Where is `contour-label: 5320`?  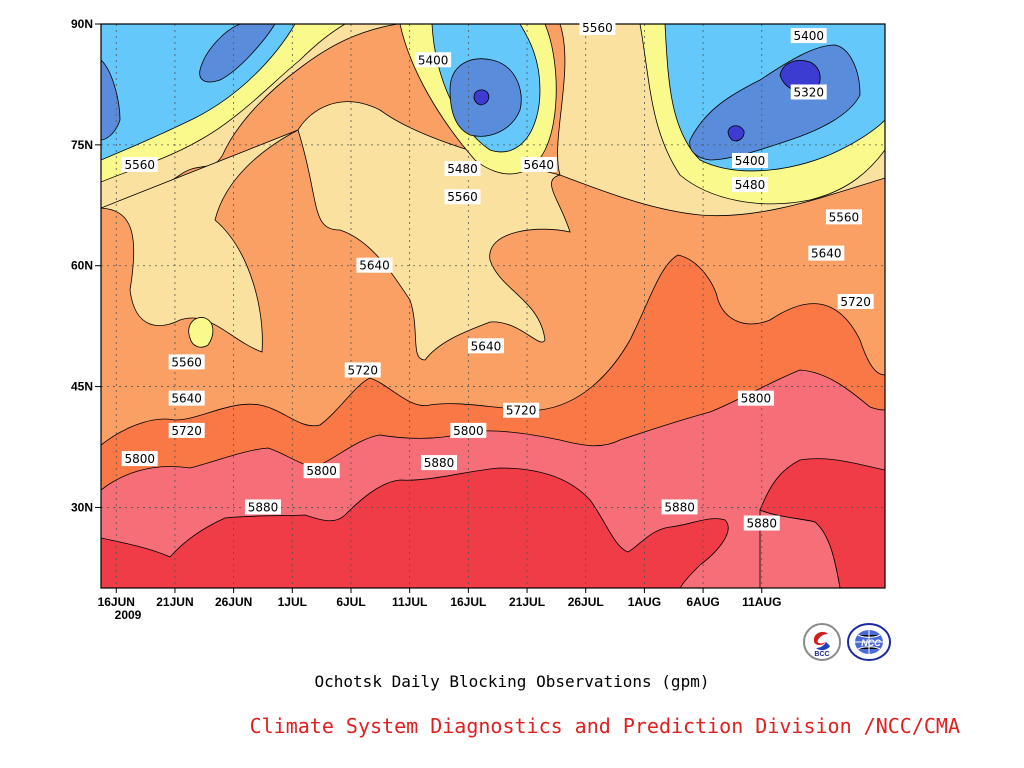
contour-label: 5320 is located at coordinates (808, 92).